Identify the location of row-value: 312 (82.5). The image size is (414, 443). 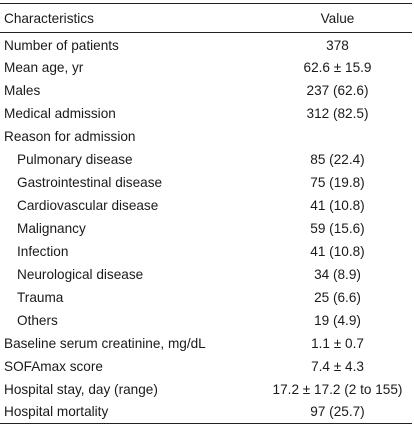
(337, 113).